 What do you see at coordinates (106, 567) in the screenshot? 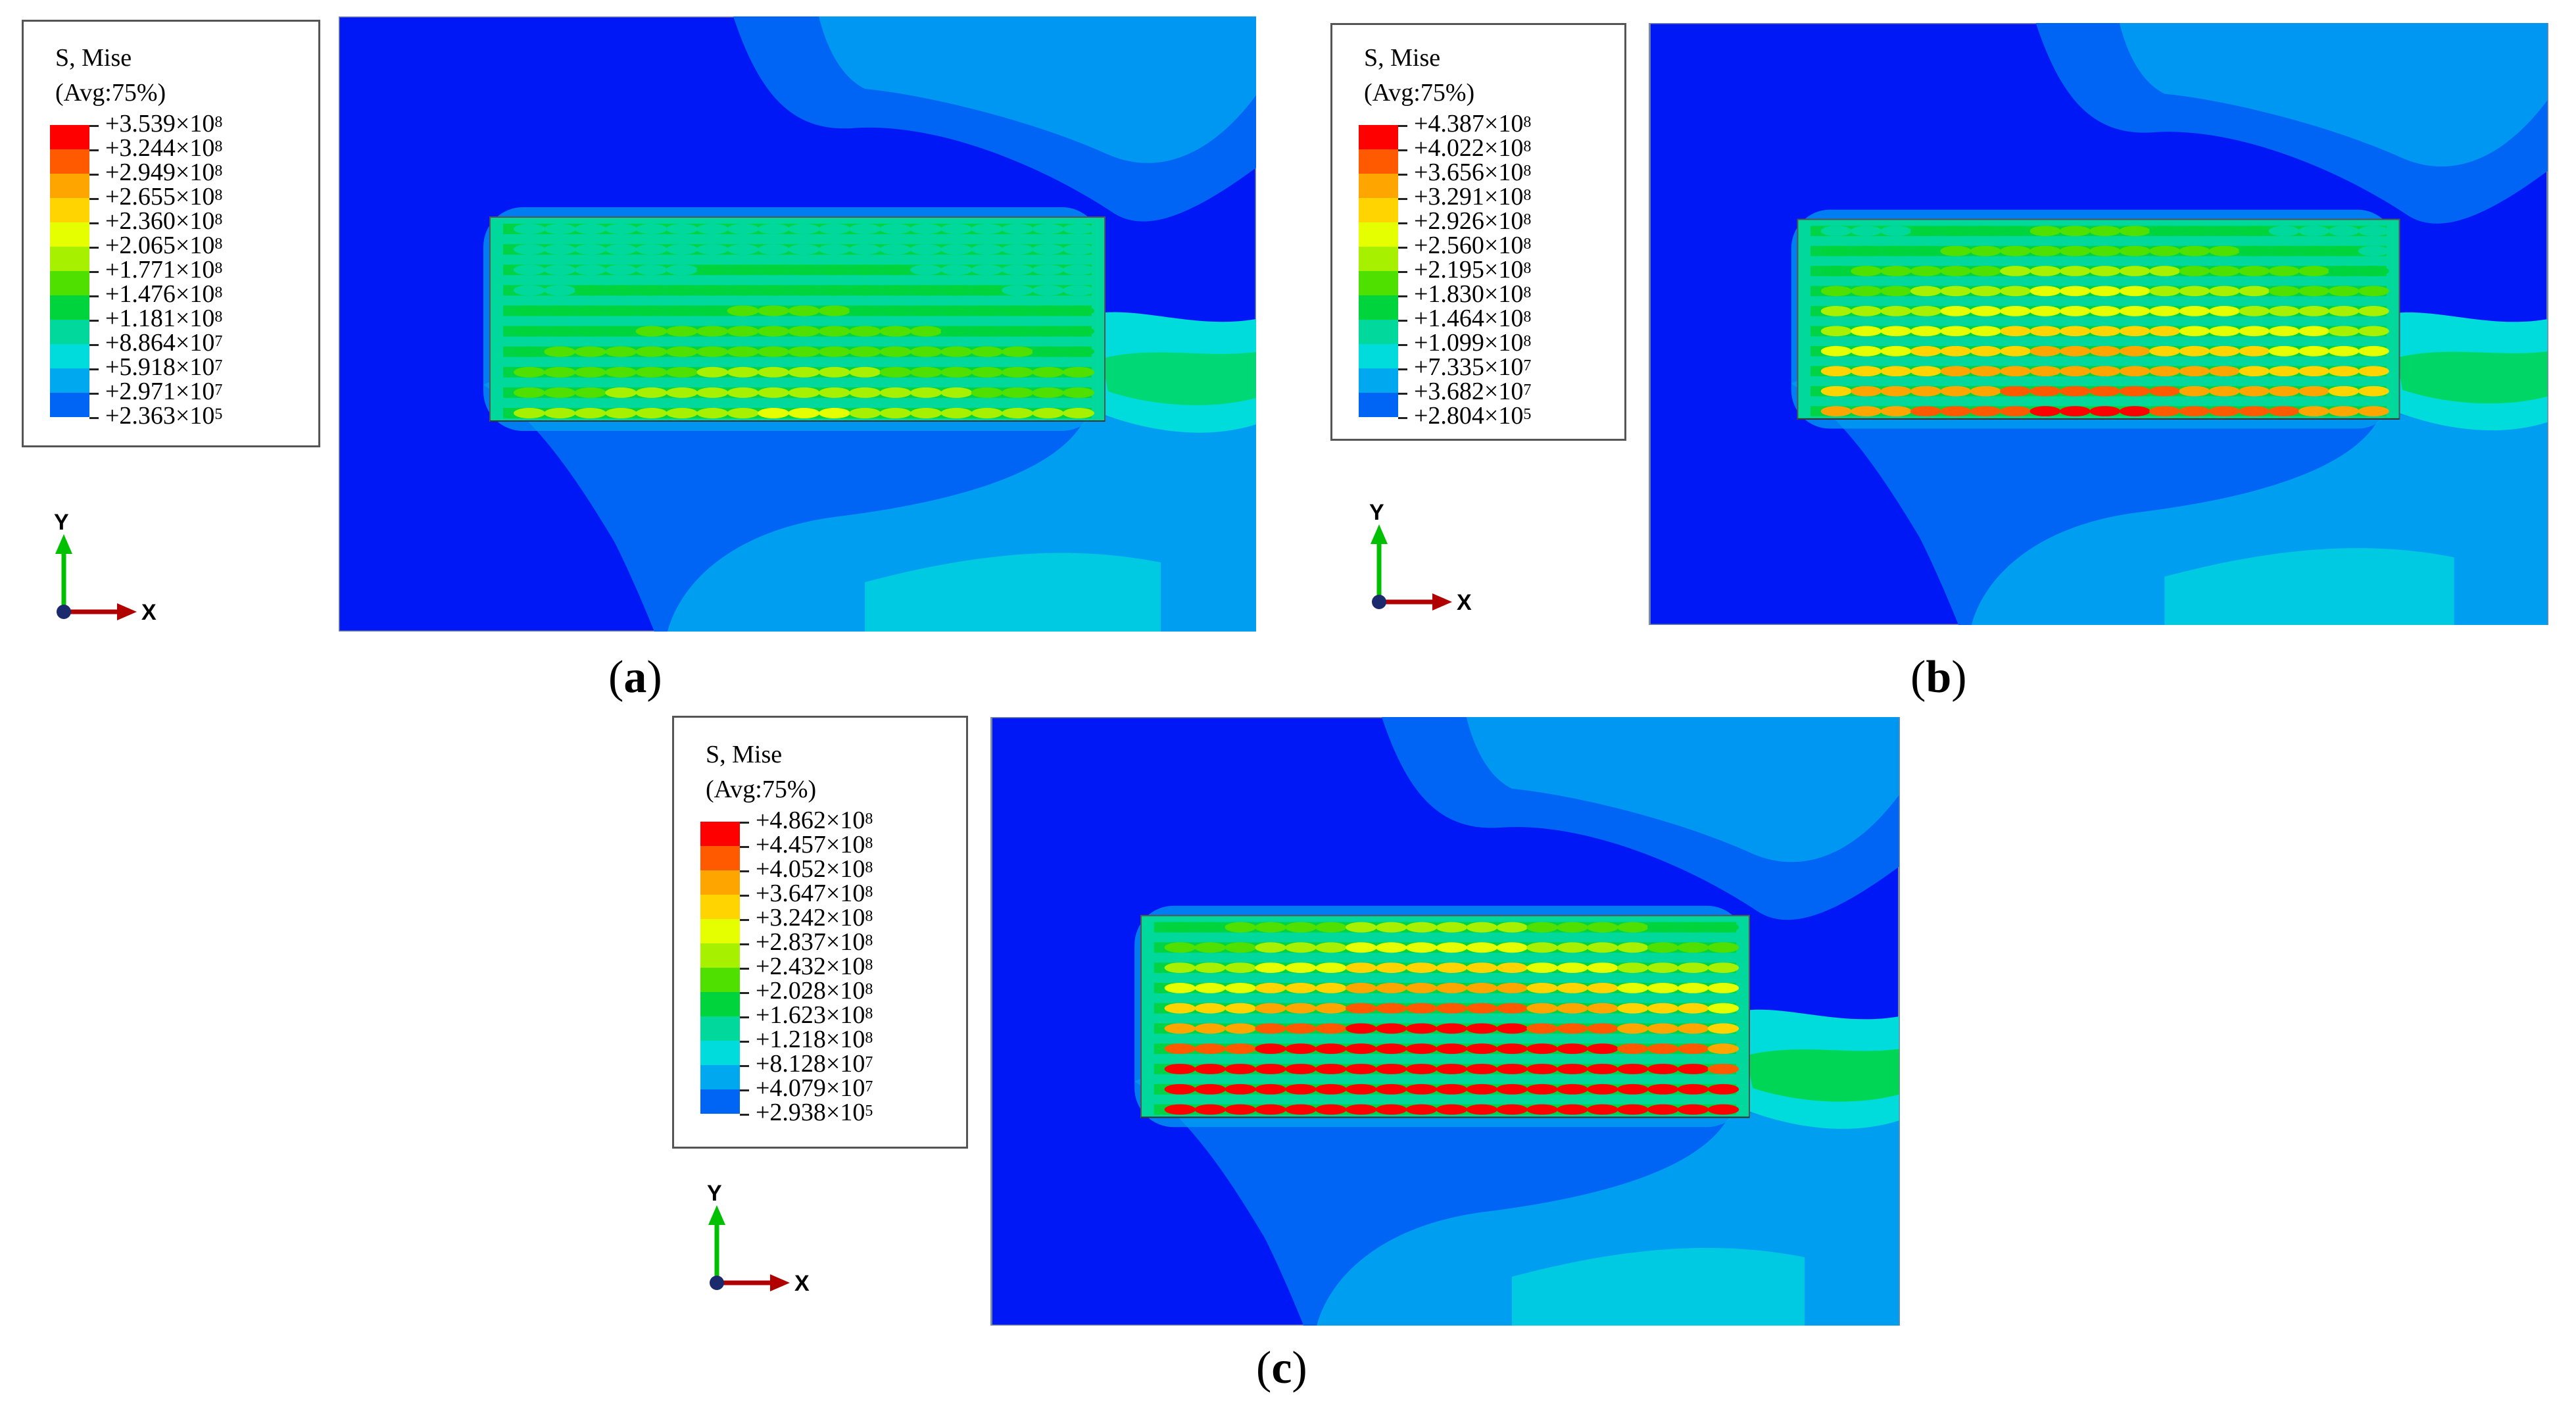
I see `axis-triad-a: Y X` at bounding box center [106, 567].